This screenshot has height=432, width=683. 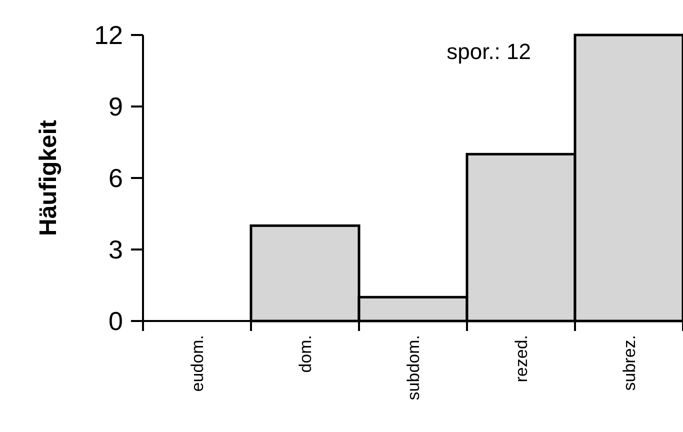 What do you see at coordinates (115, 321) in the screenshot?
I see `y-tick-label: 0` at bounding box center [115, 321].